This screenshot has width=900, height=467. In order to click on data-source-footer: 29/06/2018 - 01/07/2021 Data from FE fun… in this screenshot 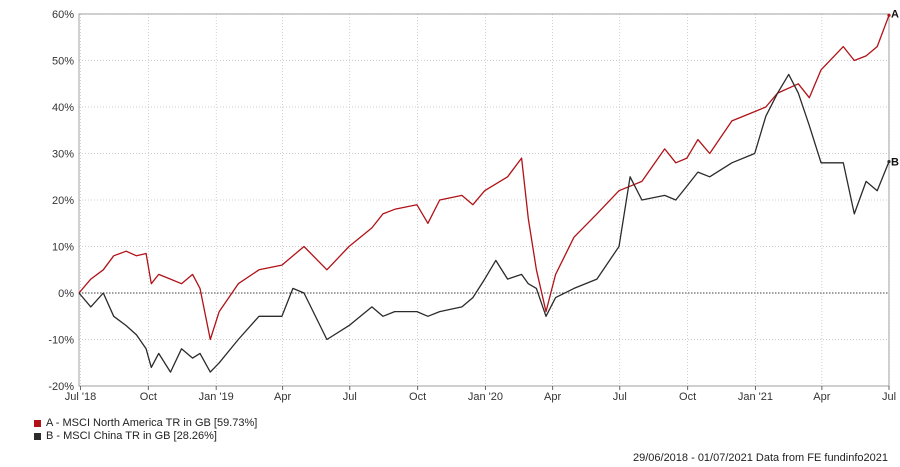, I will do `click(760, 458)`.